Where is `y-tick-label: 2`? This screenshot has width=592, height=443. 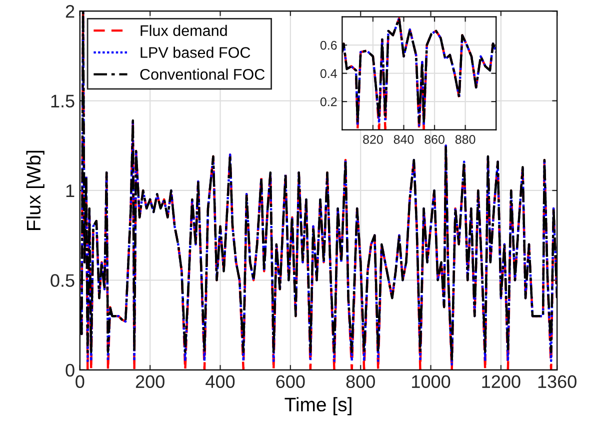 y-tick-label: 2 is located at coordinates (70, 11).